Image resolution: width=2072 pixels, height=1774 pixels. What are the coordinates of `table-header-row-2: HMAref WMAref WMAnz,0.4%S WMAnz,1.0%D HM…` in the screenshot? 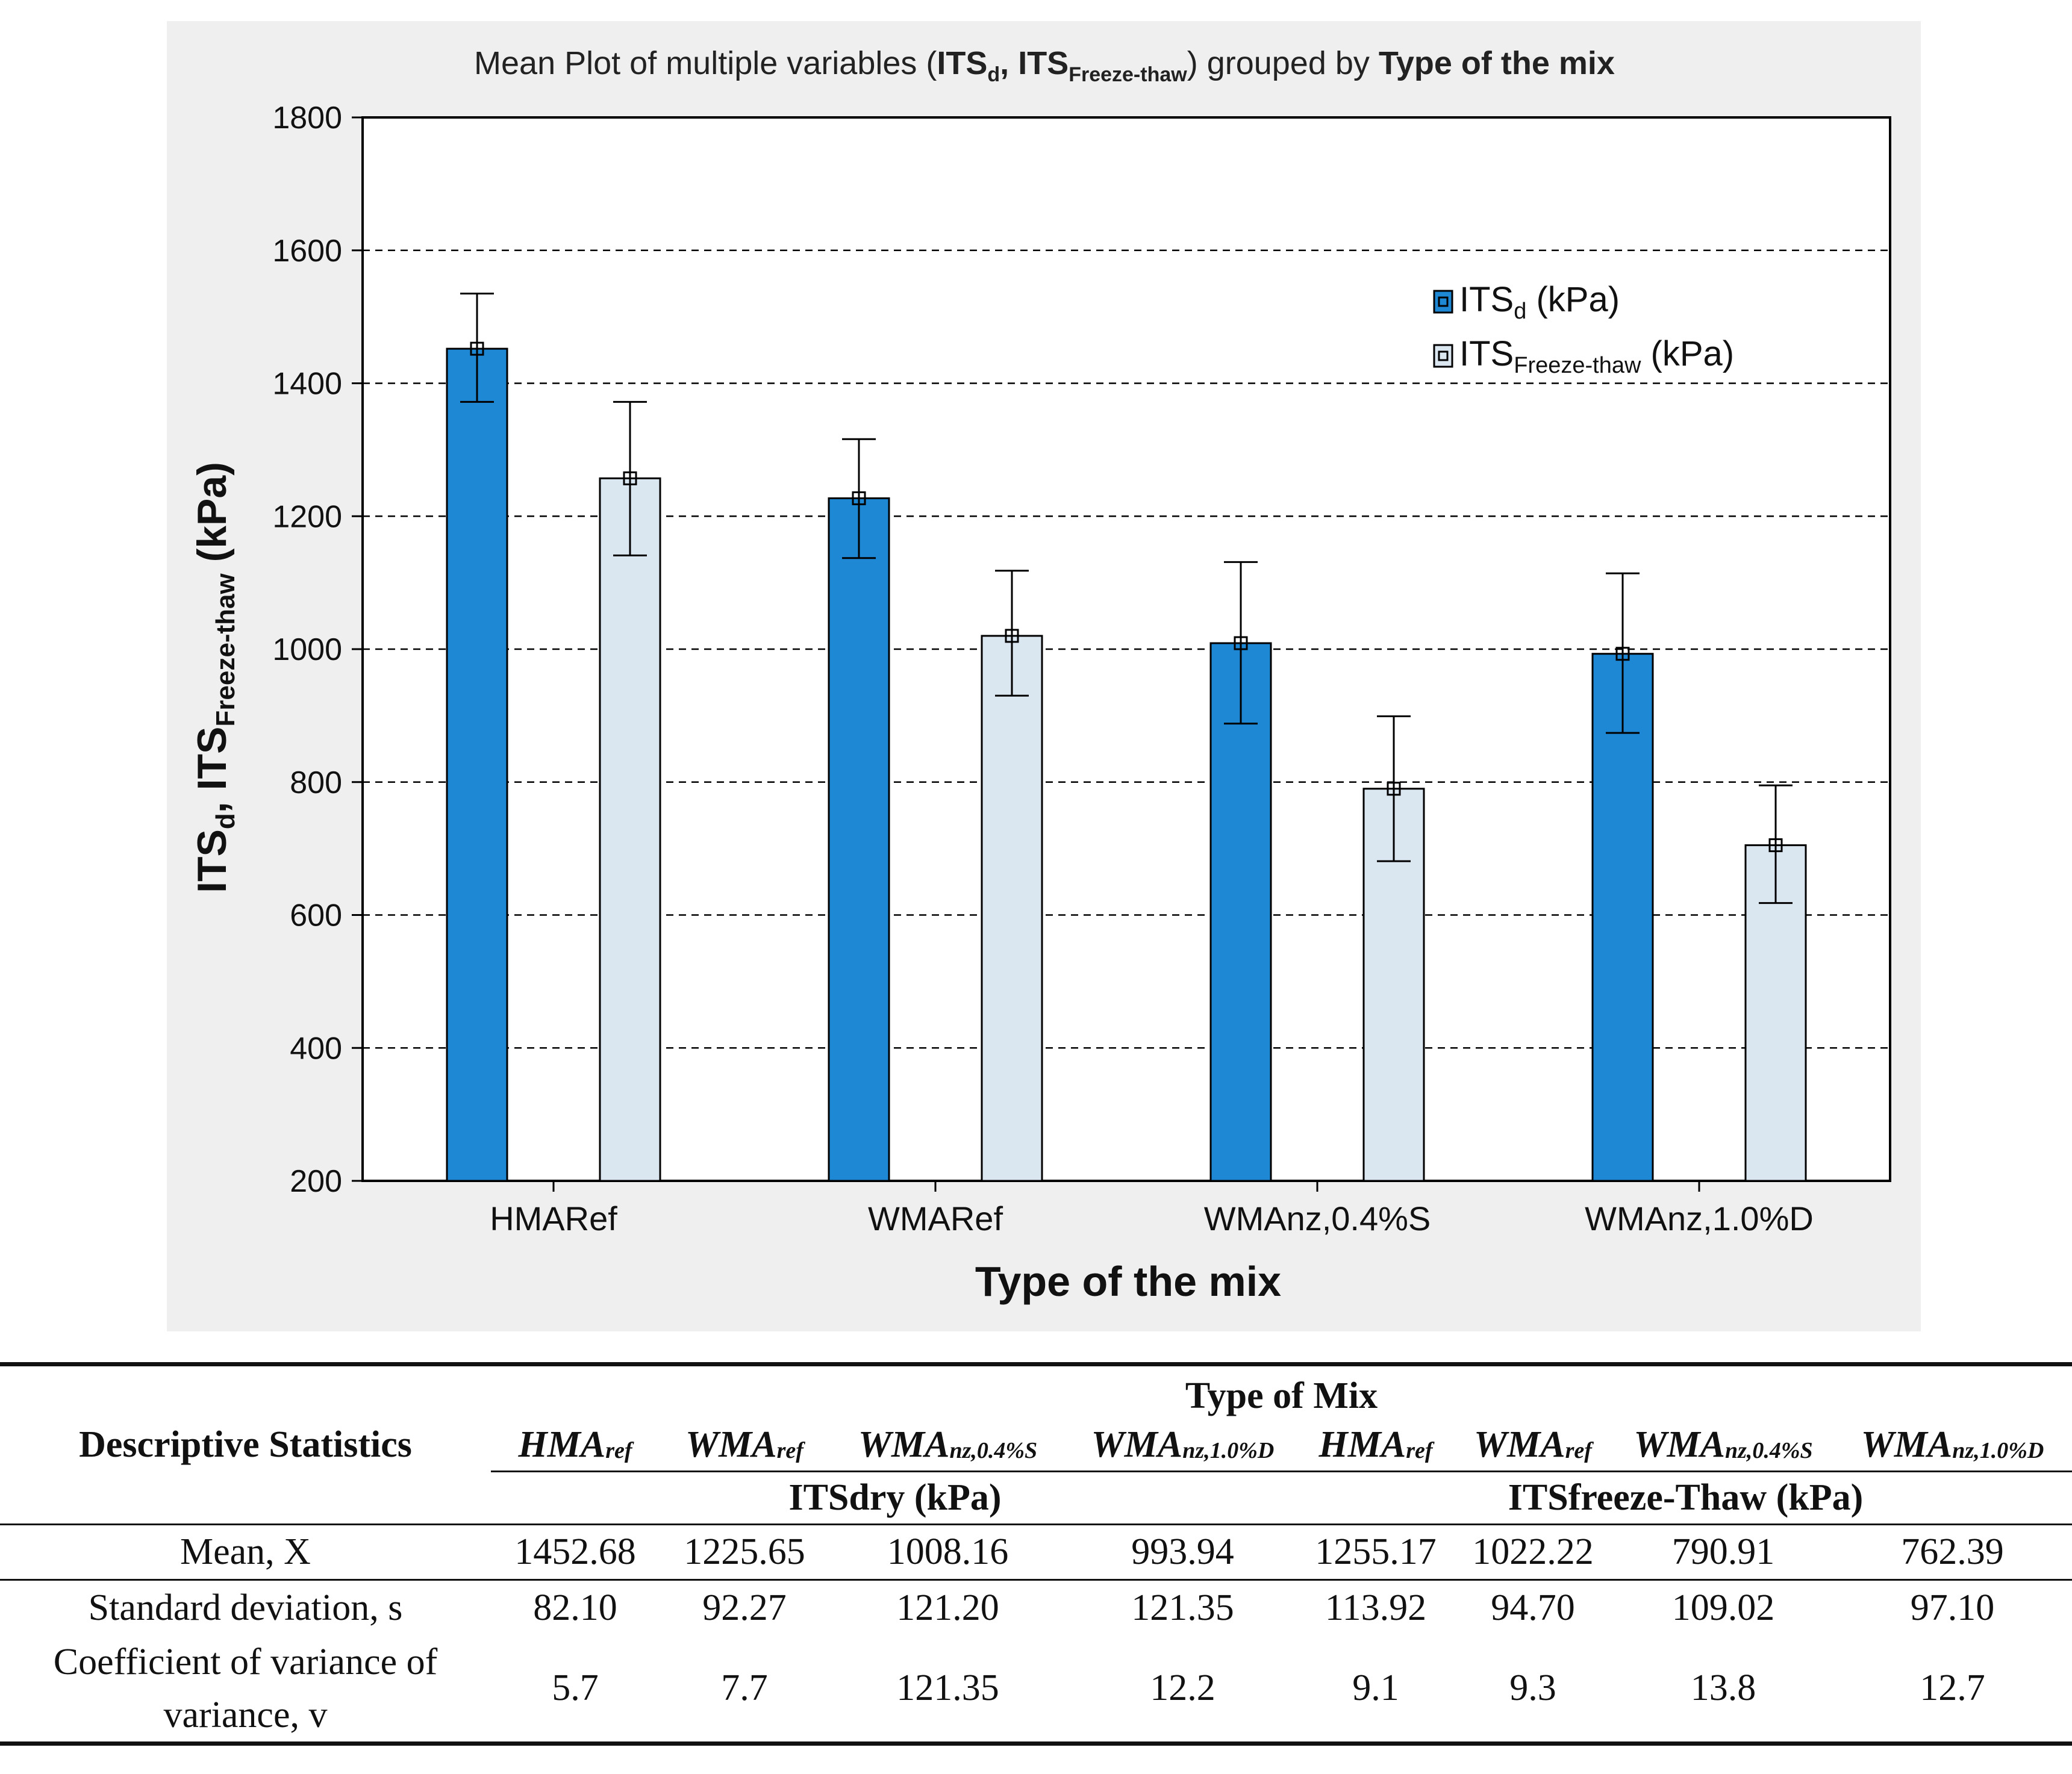 It's located at (1036, 1446).